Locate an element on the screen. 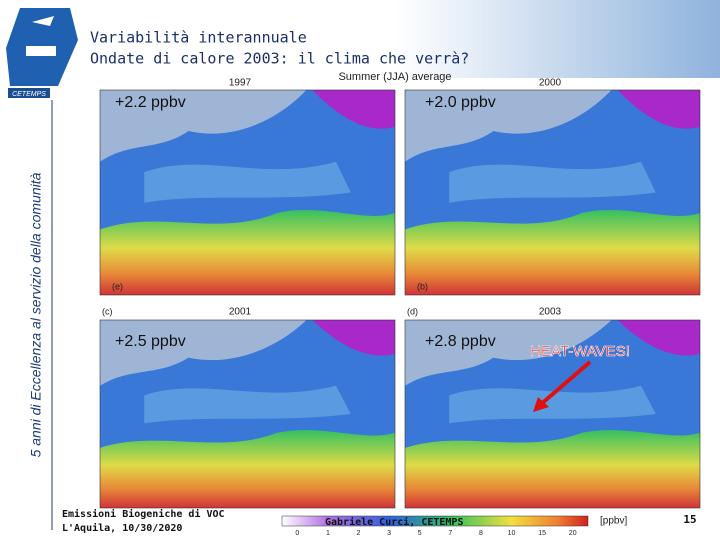  colorbar-unit: [ppbv] is located at coordinates (613, 521).